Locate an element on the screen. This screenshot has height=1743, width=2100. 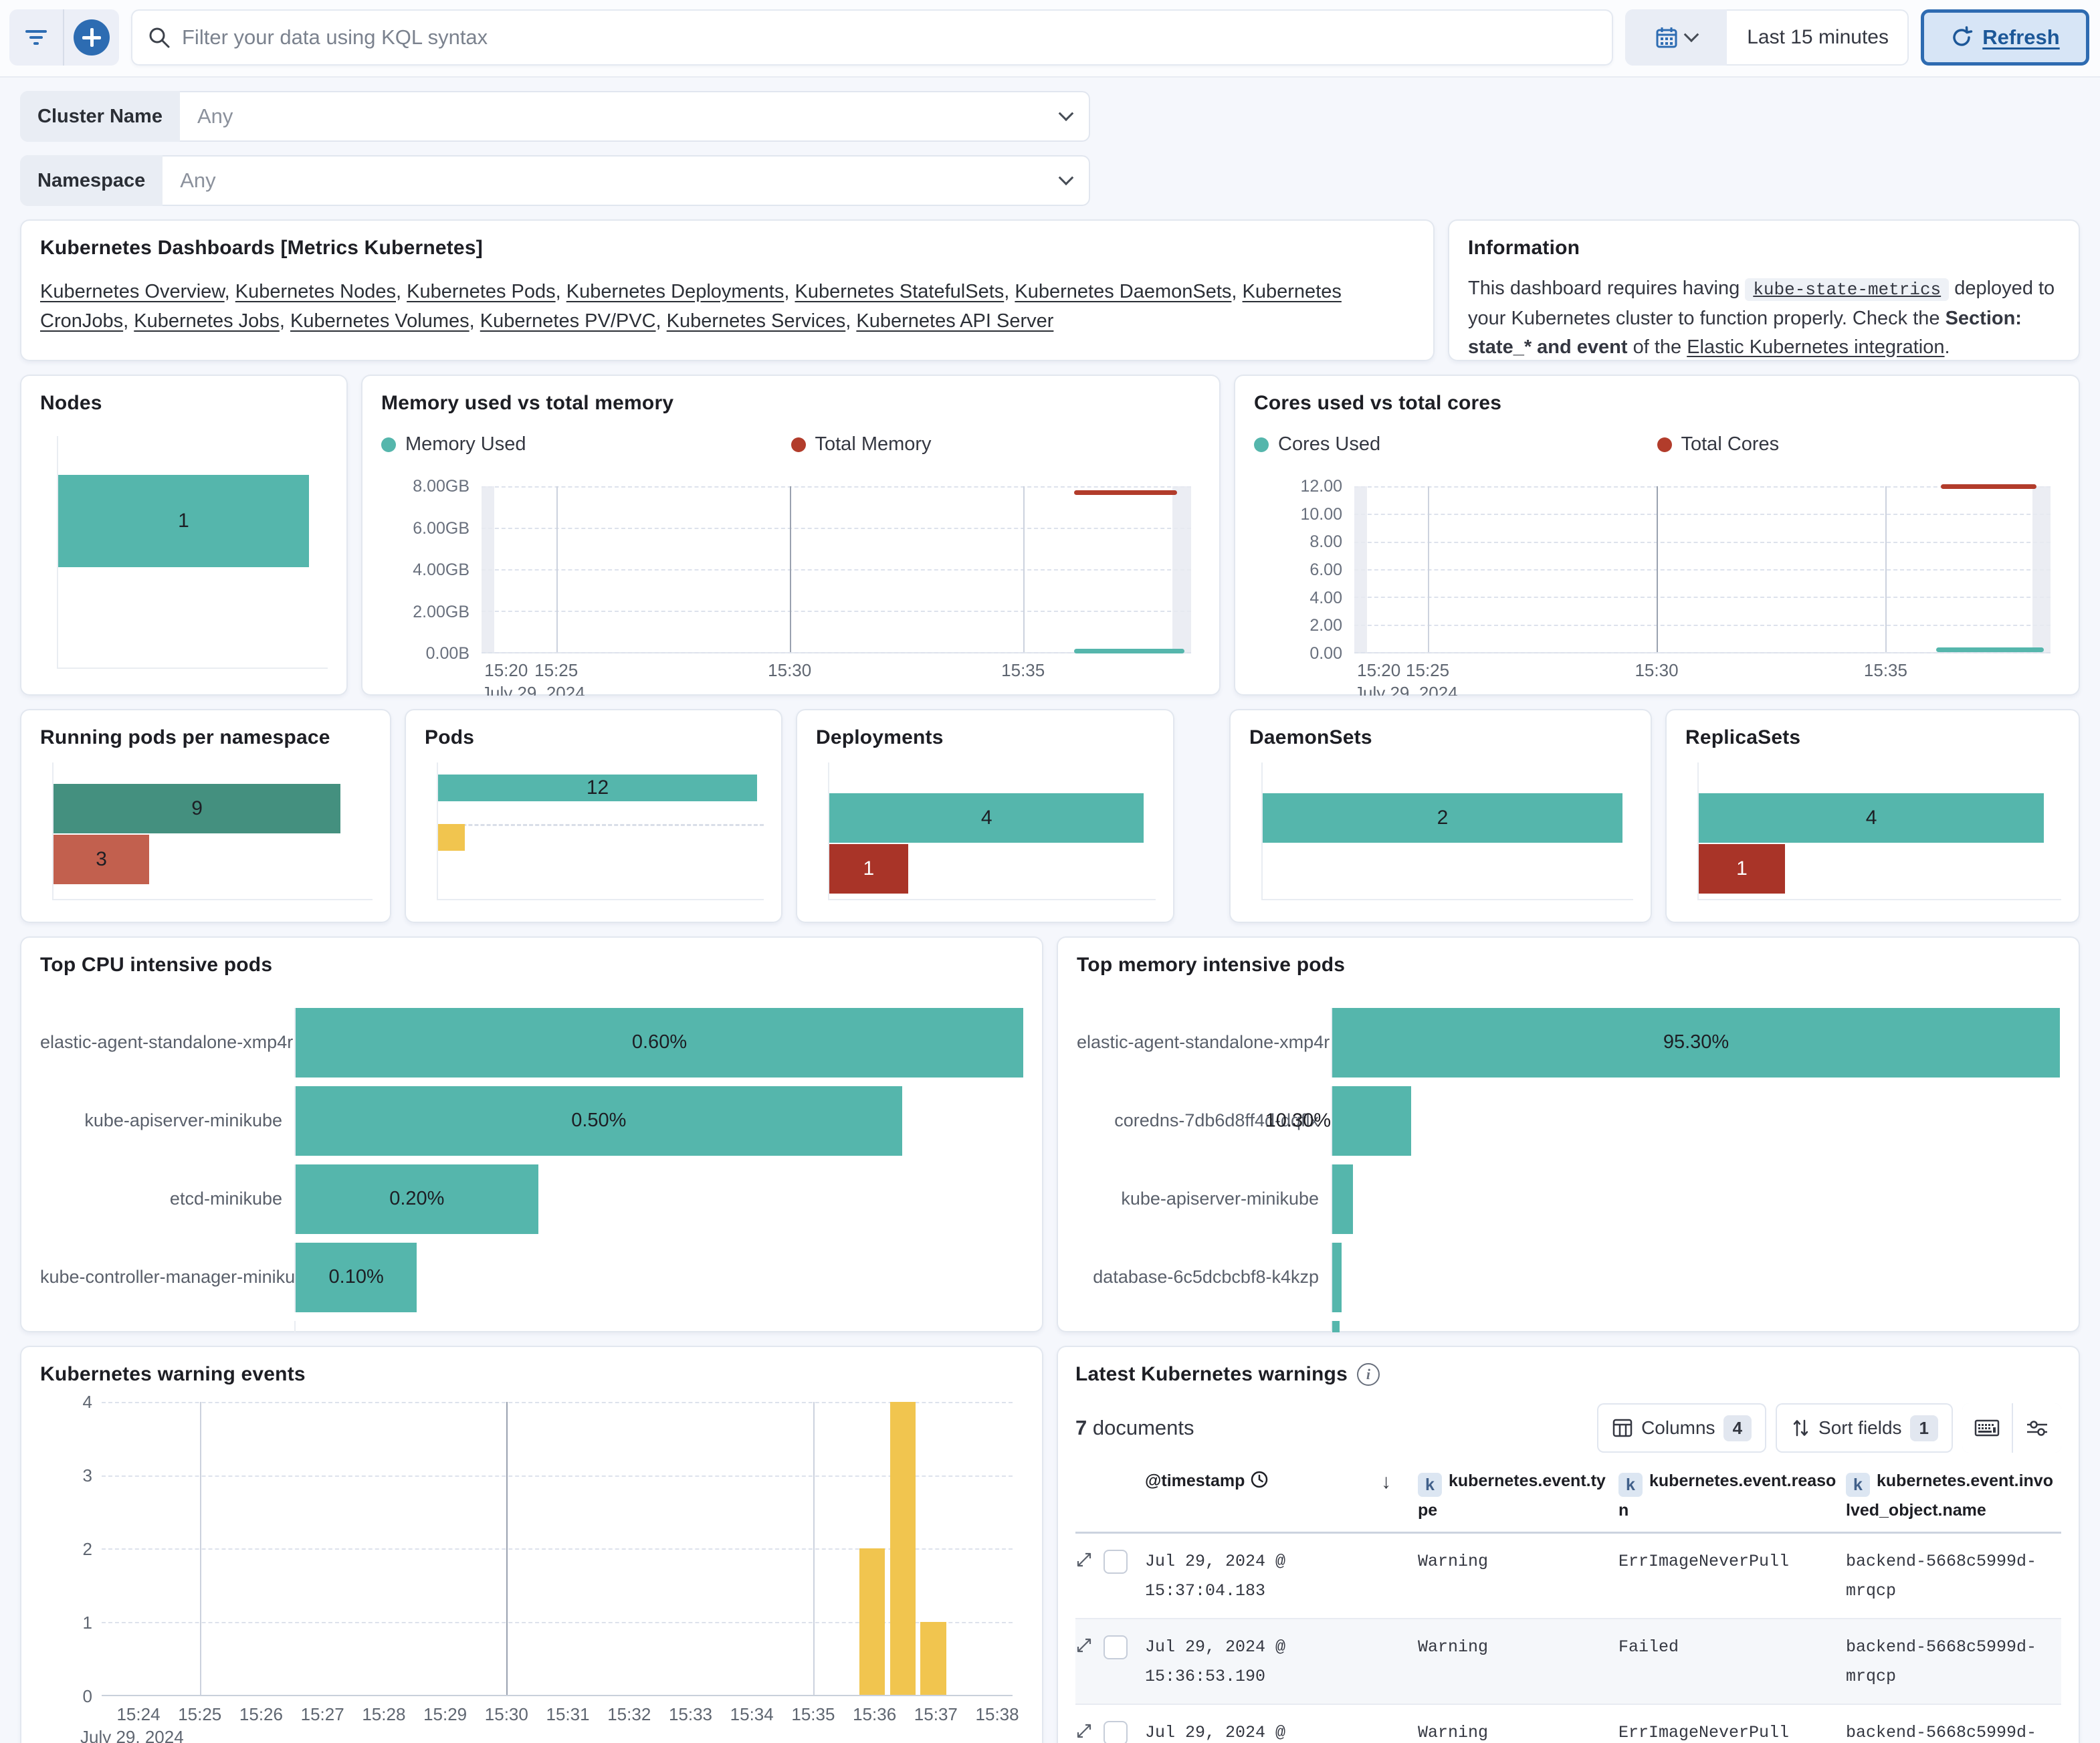
bar-row: elastic-agent-standalone-xmp4r 0.60% is located at coordinates (531, 1042).